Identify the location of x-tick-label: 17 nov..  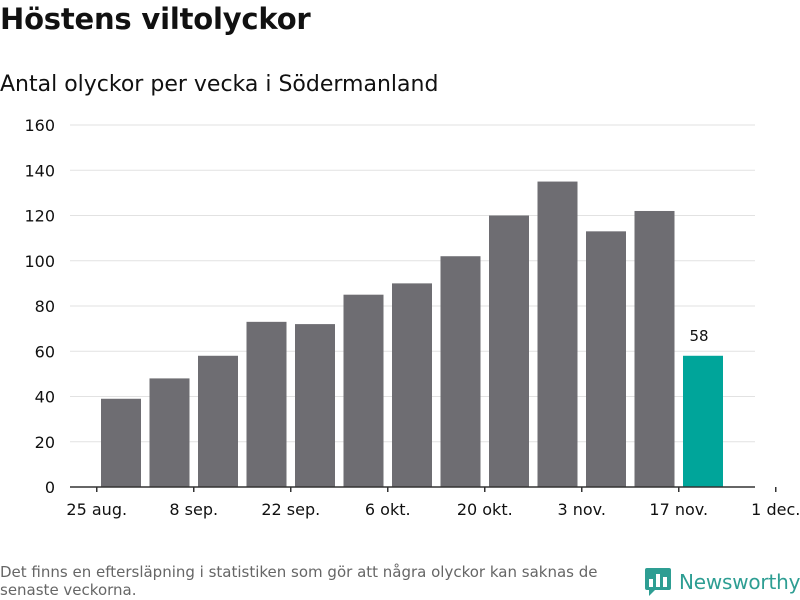
(678, 509).